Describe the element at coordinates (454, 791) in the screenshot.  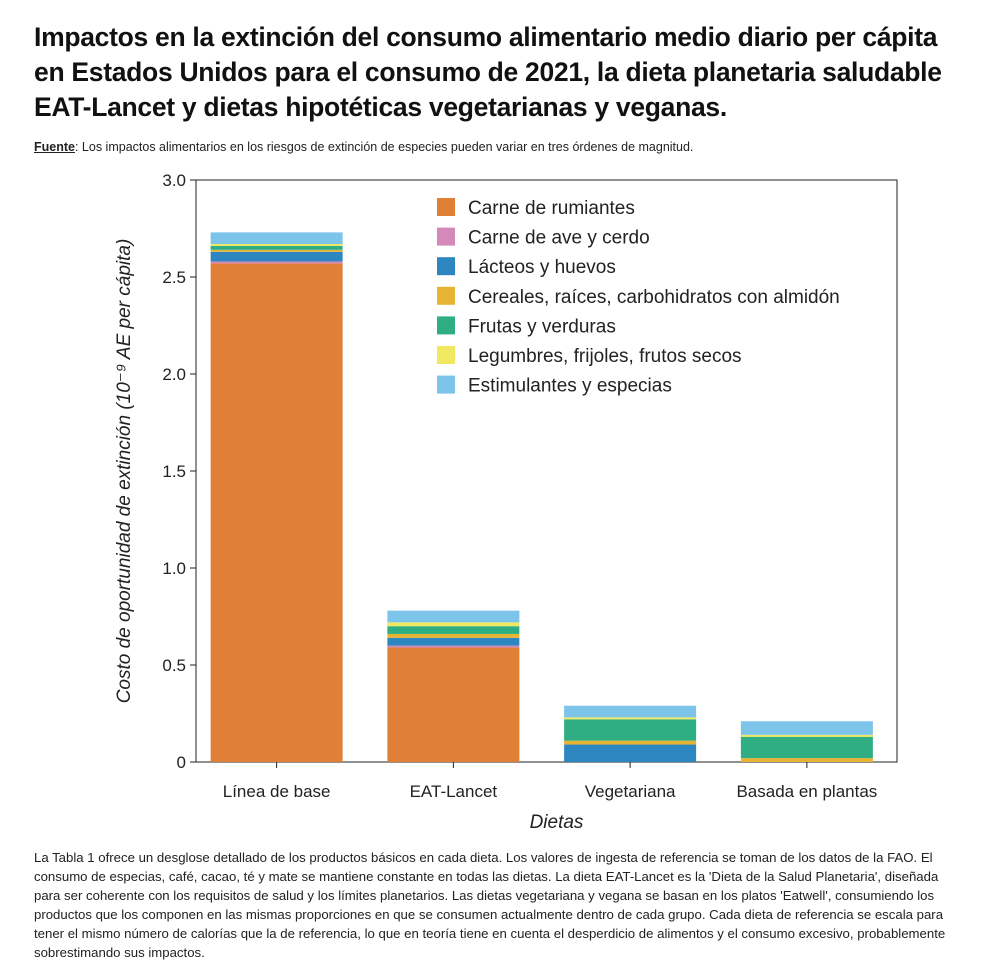
I see `x-tick-label: EAT-Lancet` at that location.